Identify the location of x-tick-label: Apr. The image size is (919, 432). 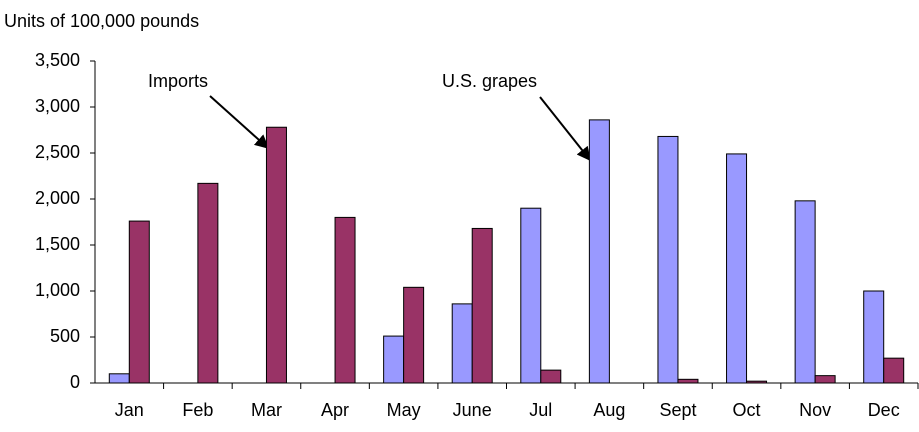
(335, 410).